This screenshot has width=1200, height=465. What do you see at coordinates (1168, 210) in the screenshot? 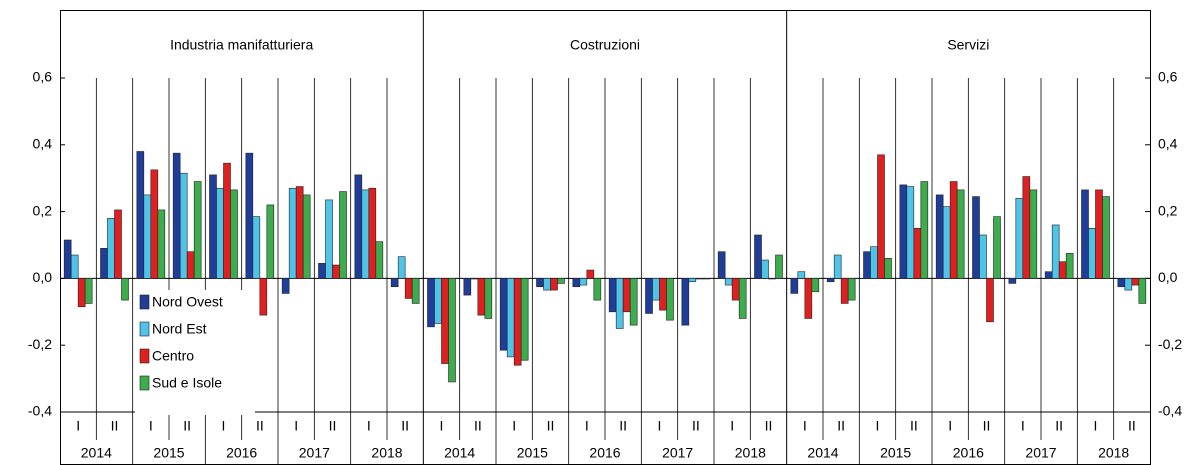
I see `y2-tick-label: 0,2` at bounding box center [1168, 210].